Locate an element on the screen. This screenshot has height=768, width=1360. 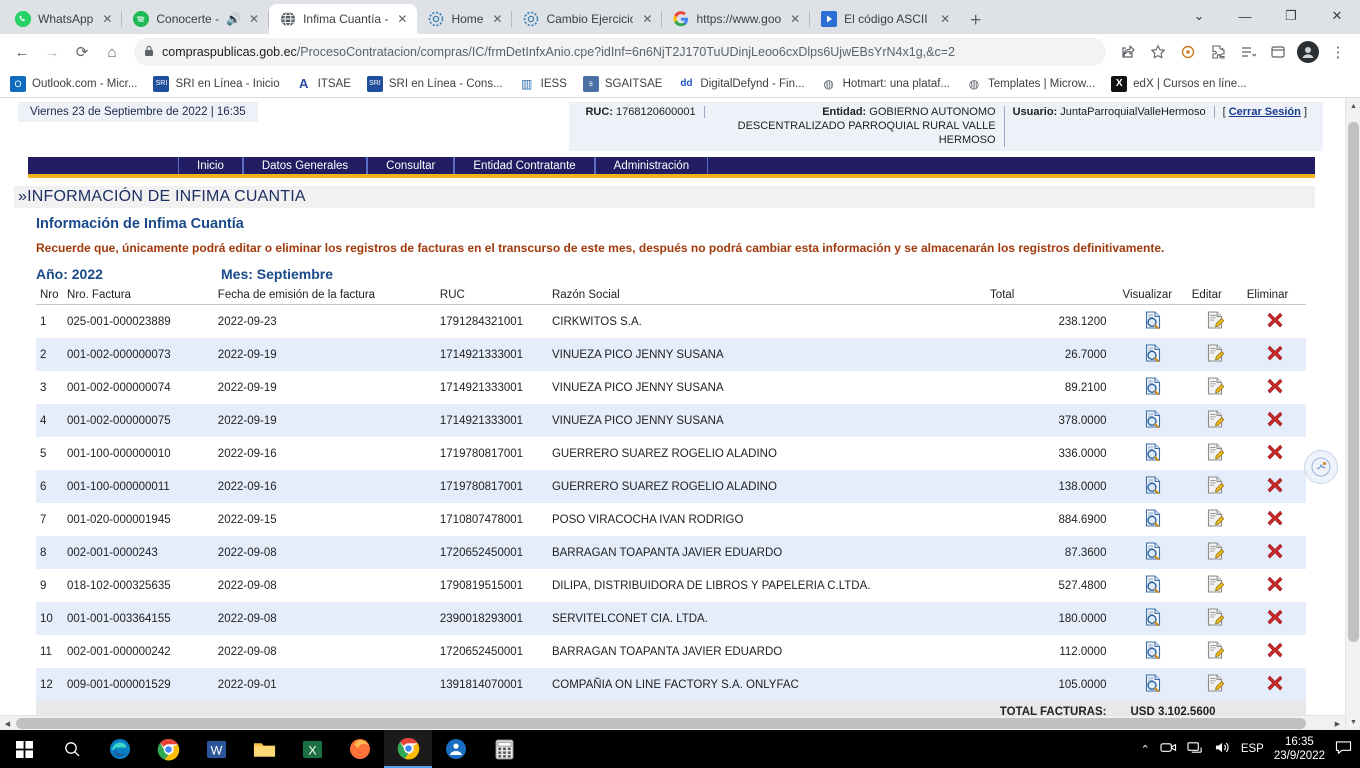
reload-icon: ⟳ is located at coordinates (82, 52).